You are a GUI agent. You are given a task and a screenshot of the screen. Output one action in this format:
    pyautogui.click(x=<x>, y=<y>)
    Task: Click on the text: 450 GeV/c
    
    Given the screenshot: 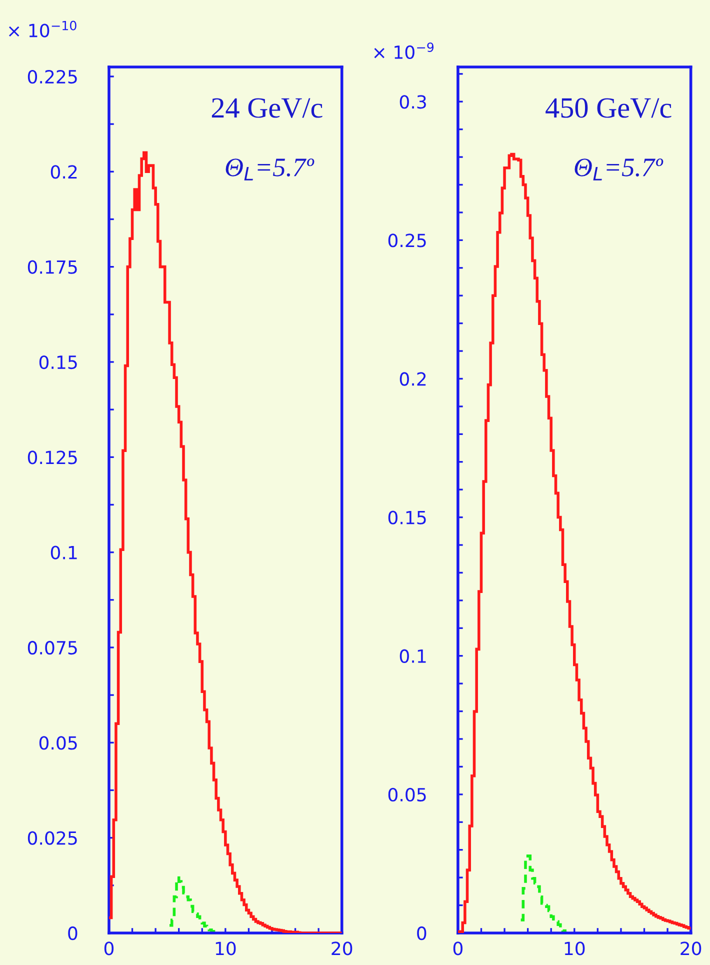 What is the action you would take?
    pyautogui.click(x=609, y=108)
    